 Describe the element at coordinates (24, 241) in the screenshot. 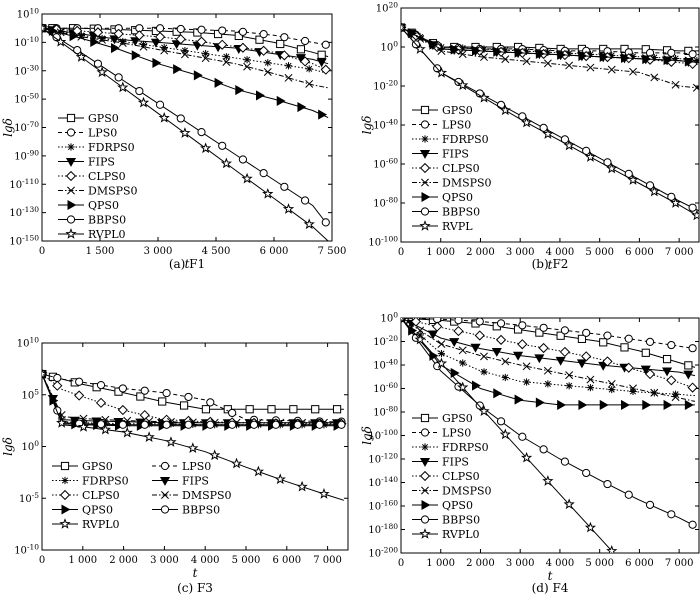

I see `y-tick-label: 10-150` at that location.